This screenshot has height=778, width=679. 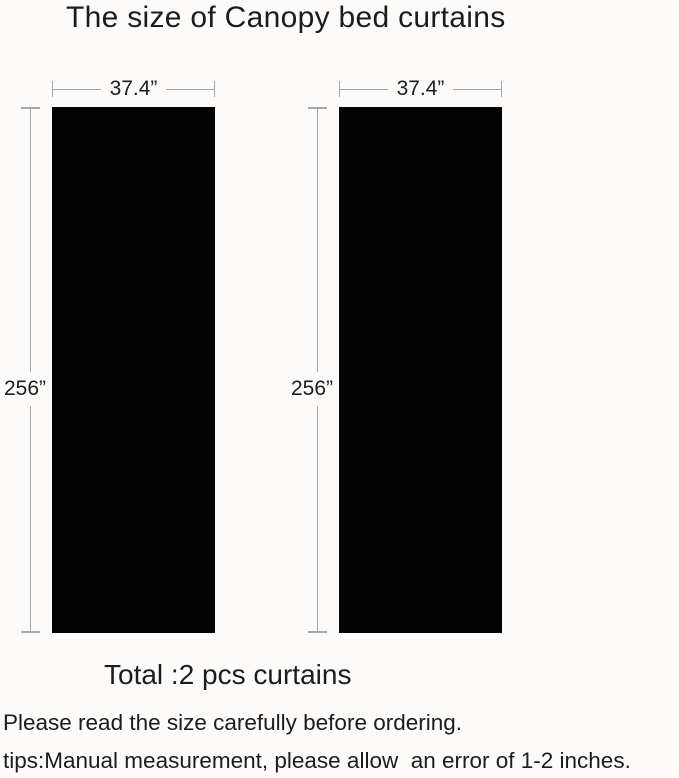 I want to click on curtain-2-width-label: 37.4”, so click(x=420, y=89).